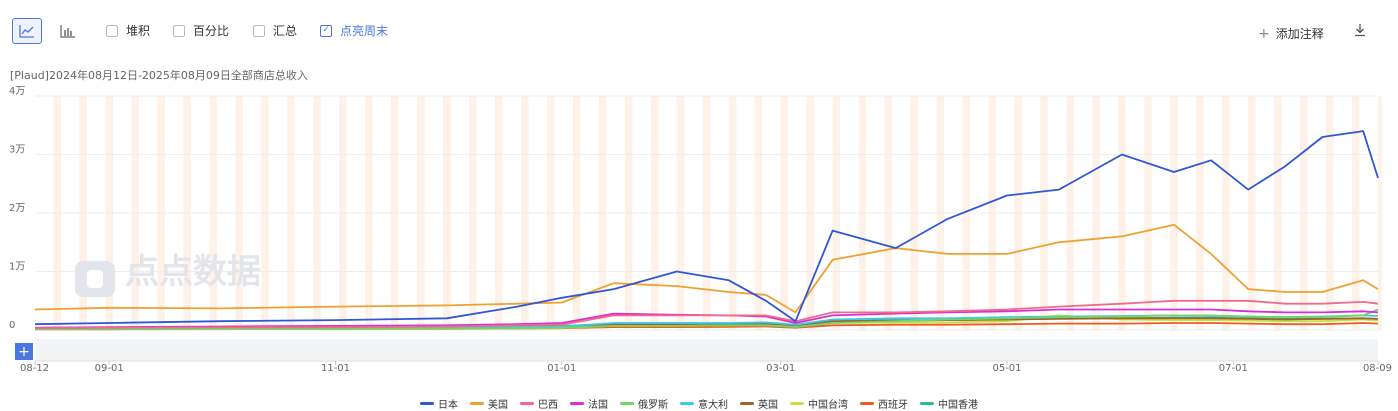 The height and width of the screenshot is (411, 1398). I want to click on legend-item: 美国, so click(489, 404).